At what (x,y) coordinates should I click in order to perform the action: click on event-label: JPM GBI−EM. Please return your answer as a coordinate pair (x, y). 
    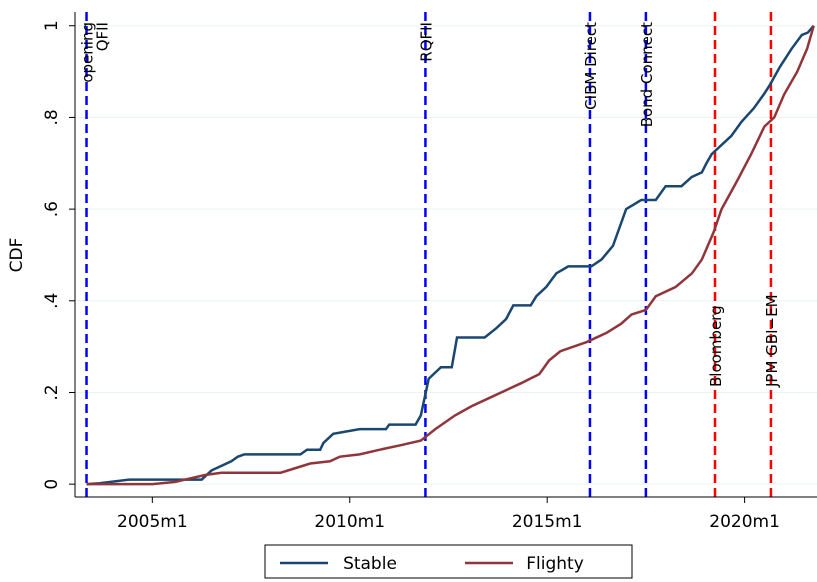
    Looking at the image, I should click on (772, 341).